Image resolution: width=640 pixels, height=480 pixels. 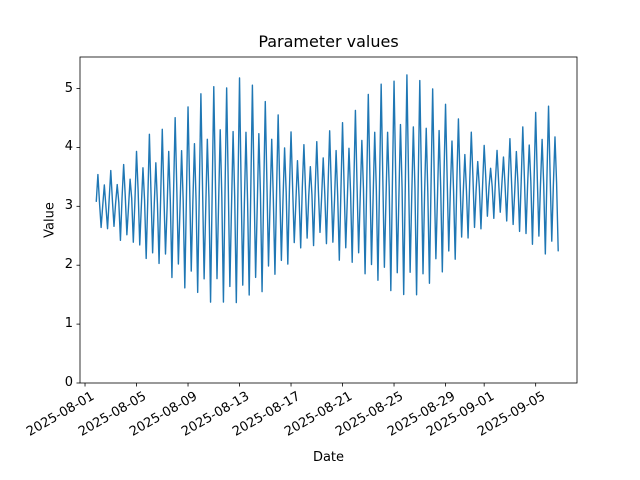 What do you see at coordinates (328, 457) in the screenshot?
I see `x-axis-label: Date` at bounding box center [328, 457].